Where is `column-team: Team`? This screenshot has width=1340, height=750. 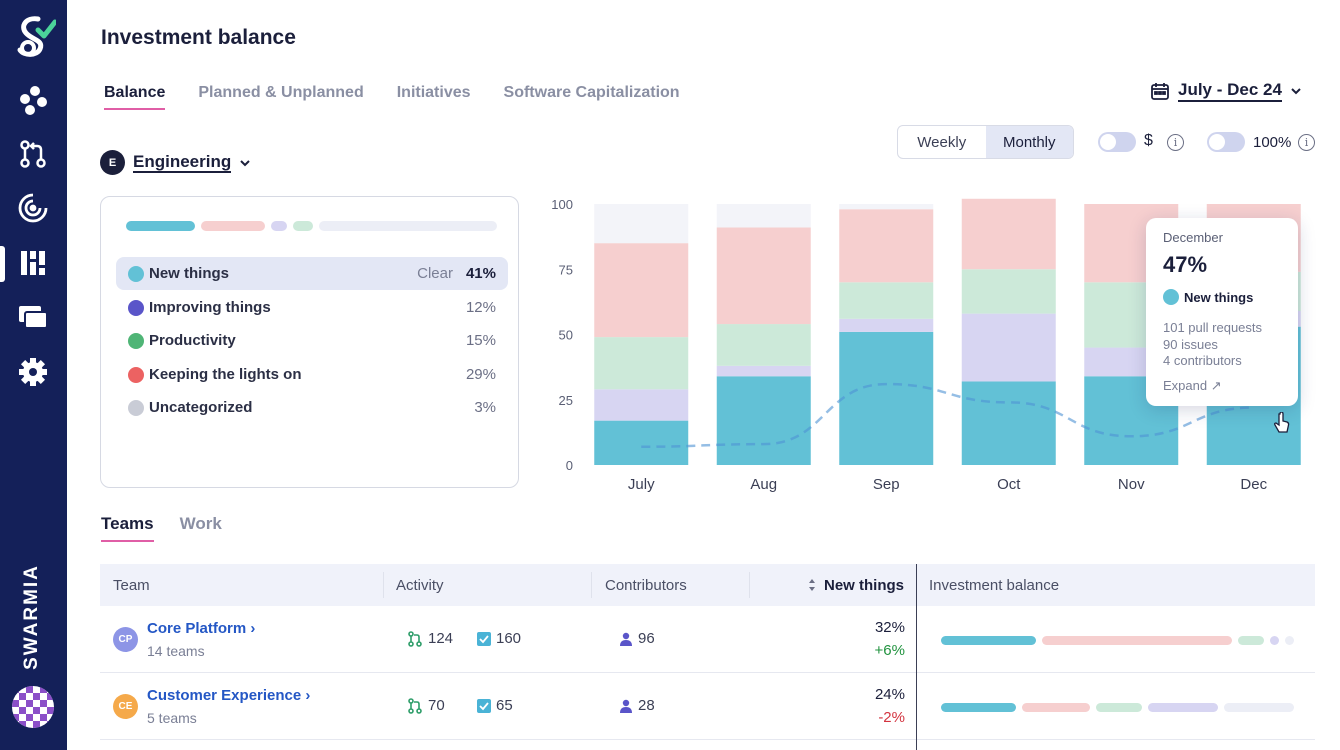 column-team: Team is located at coordinates (131, 585).